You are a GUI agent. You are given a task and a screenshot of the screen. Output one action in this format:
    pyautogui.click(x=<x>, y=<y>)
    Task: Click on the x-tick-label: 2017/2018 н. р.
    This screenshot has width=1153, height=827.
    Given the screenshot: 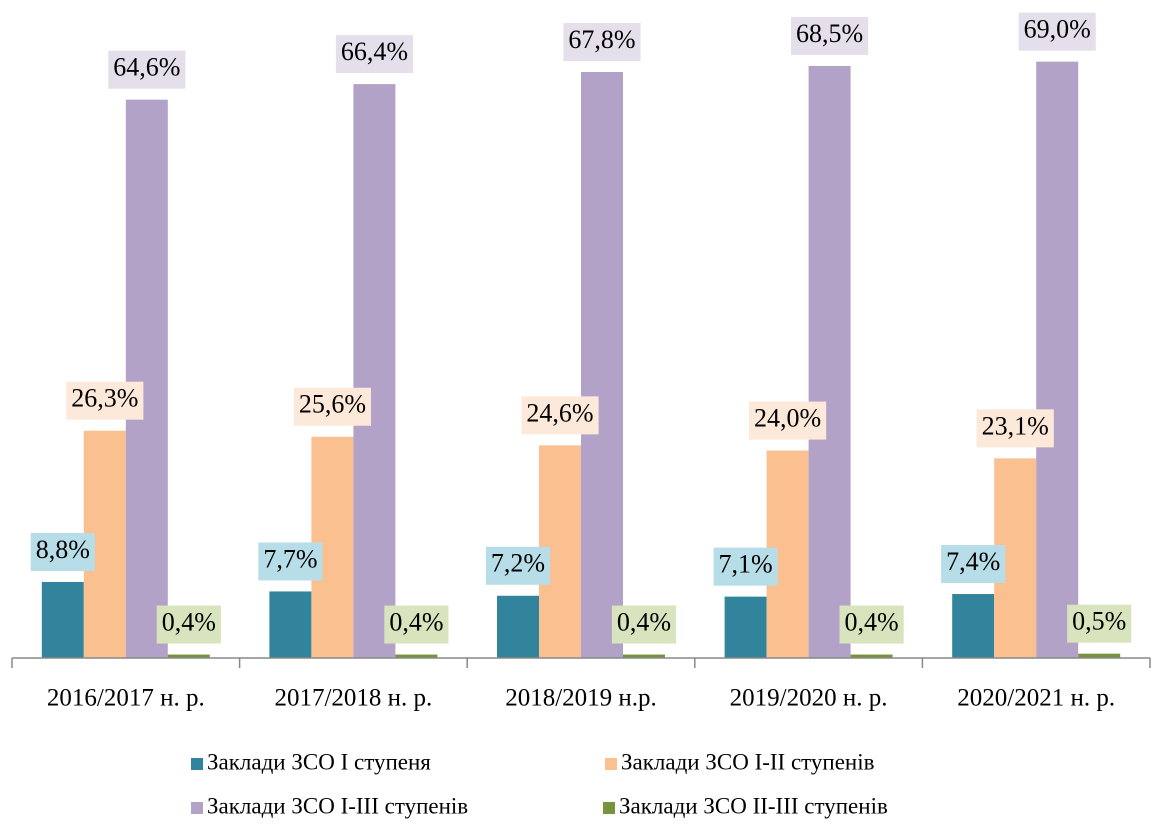 What is the action you would take?
    pyautogui.click(x=353, y=698)
    